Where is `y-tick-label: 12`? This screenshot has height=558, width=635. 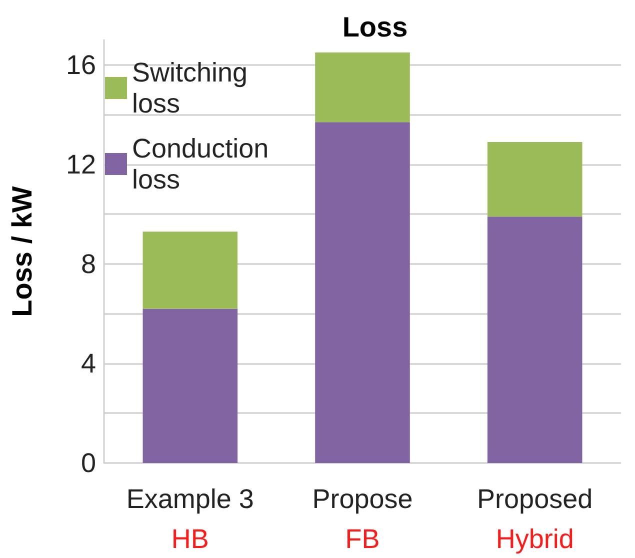 y-tick-label: 12 is located at coordinates (81, 164).